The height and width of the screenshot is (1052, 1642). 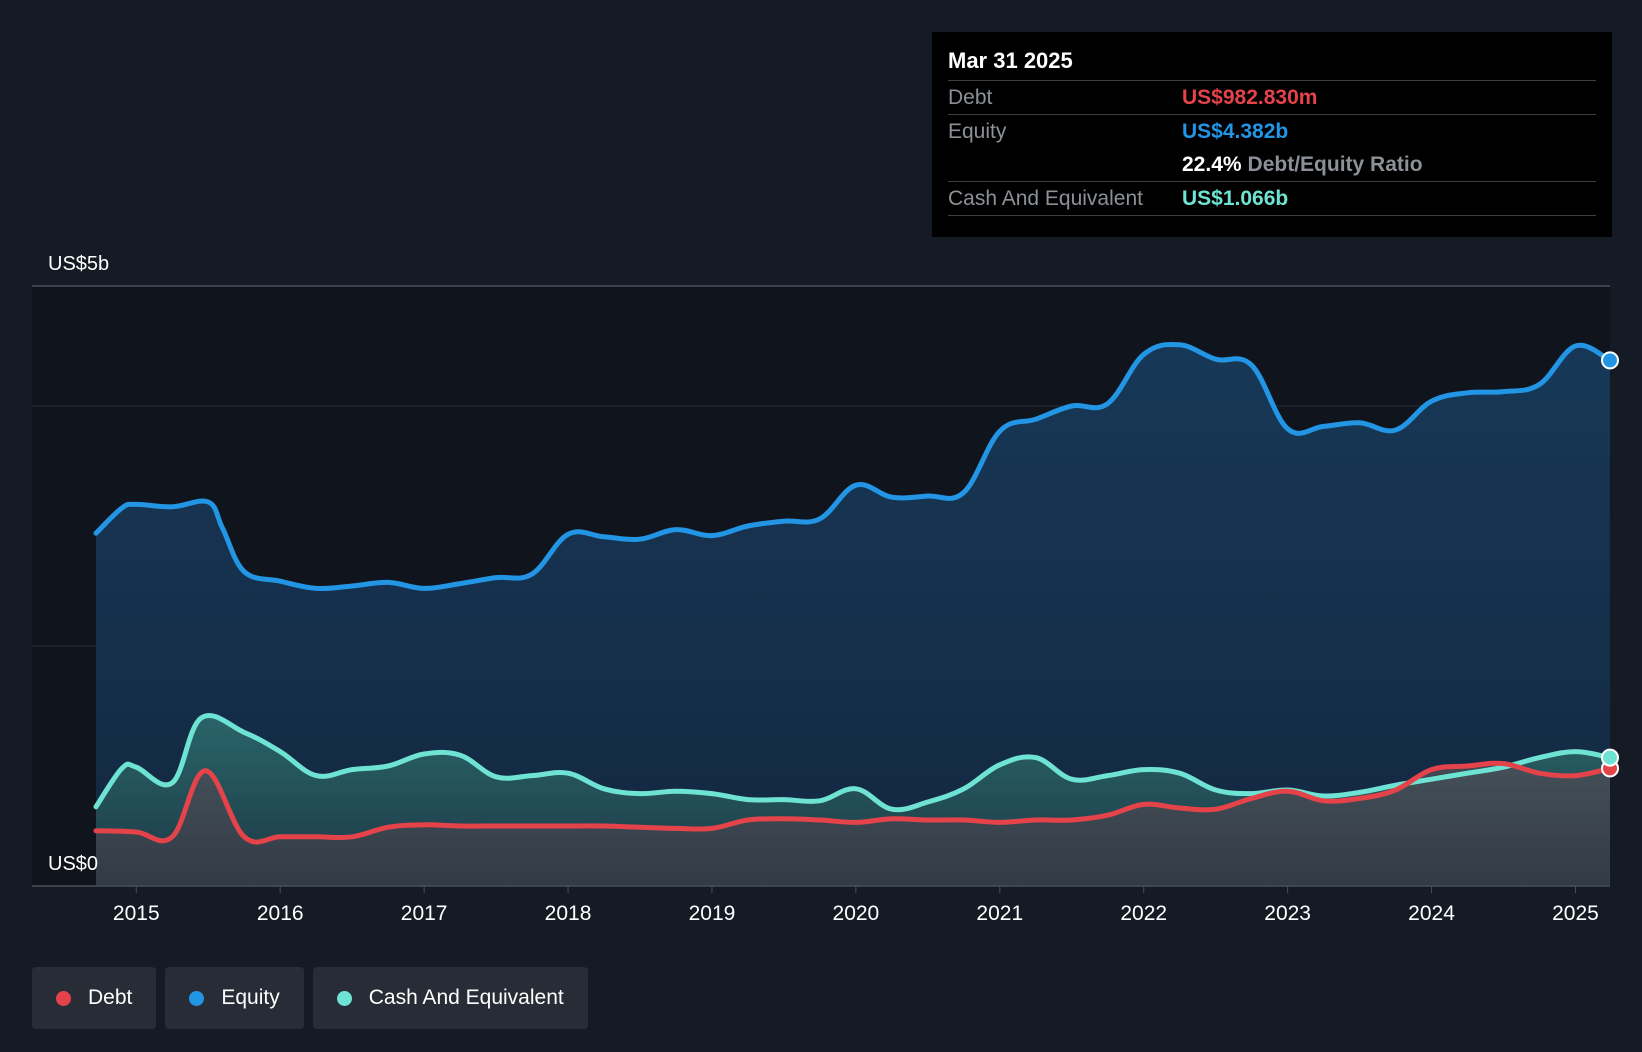 I want to click on tooltip-equity-label: Equity, so click(x=977, y=131).